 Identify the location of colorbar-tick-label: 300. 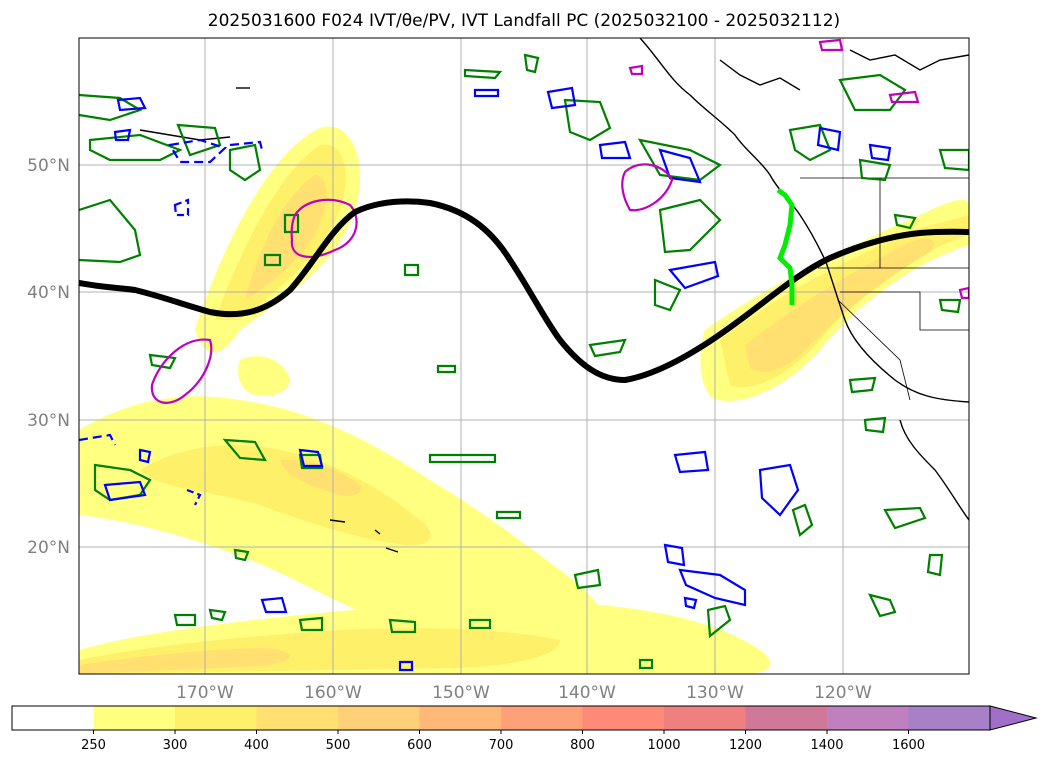
(175, 745).